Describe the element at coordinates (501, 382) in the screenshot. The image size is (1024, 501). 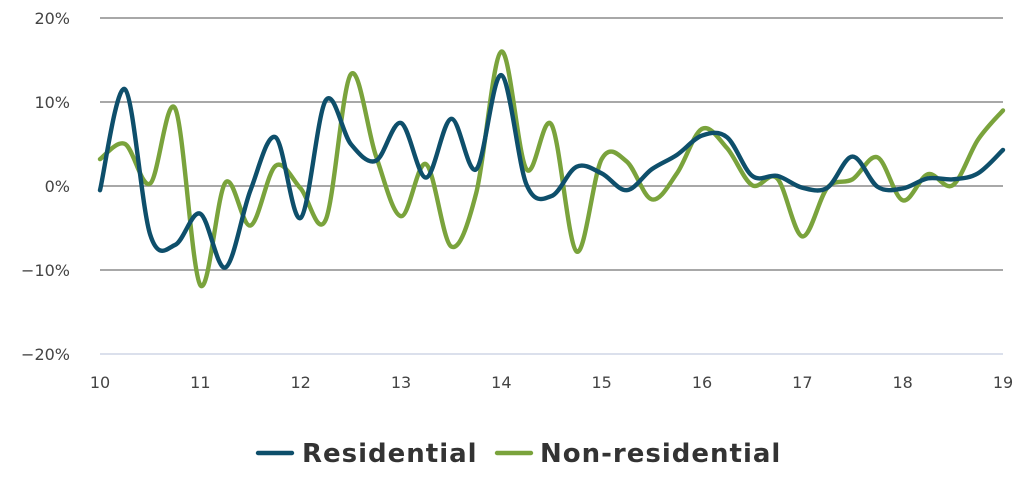
I see `x-tick-label: 14` at that location.